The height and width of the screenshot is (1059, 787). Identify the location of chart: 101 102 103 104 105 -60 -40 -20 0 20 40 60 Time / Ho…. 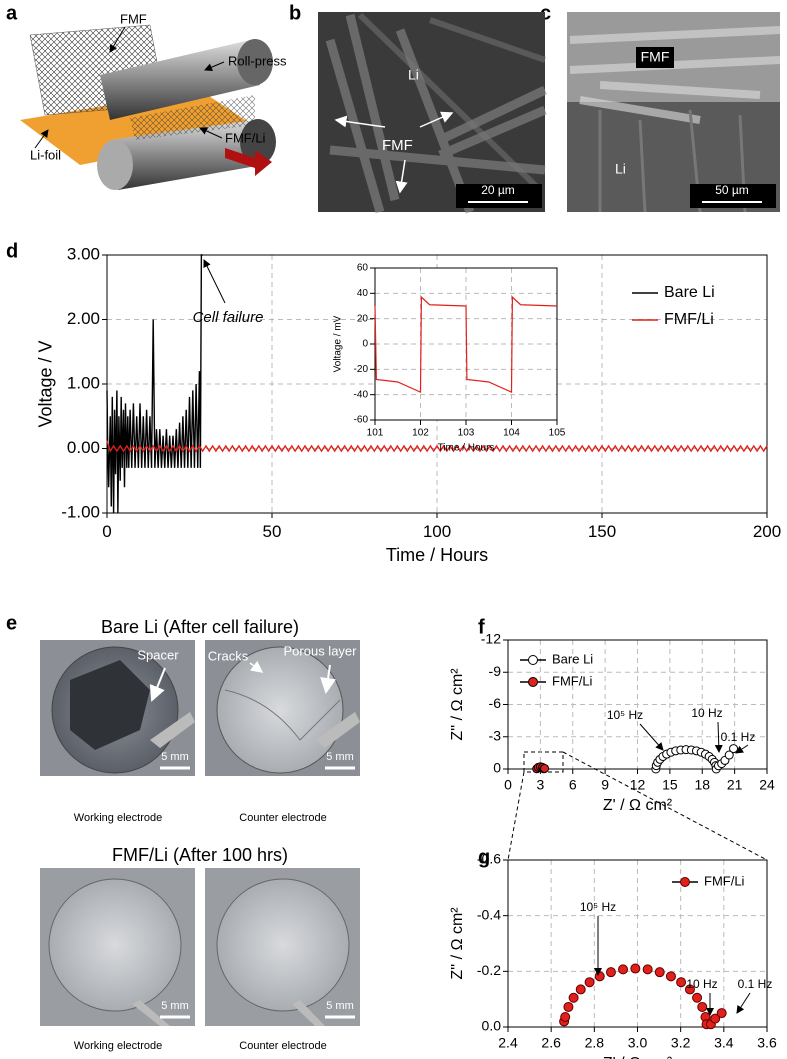
(449, 358).